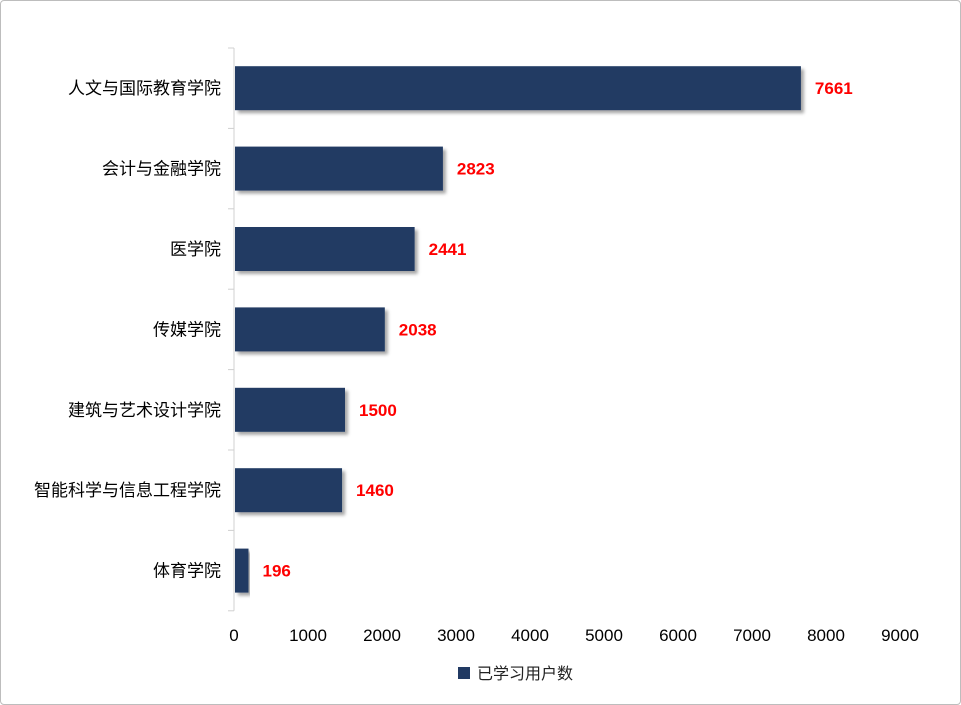 This screenshot has height=705, width=961. I want to click on data-label: 2441, so click(448, 249).